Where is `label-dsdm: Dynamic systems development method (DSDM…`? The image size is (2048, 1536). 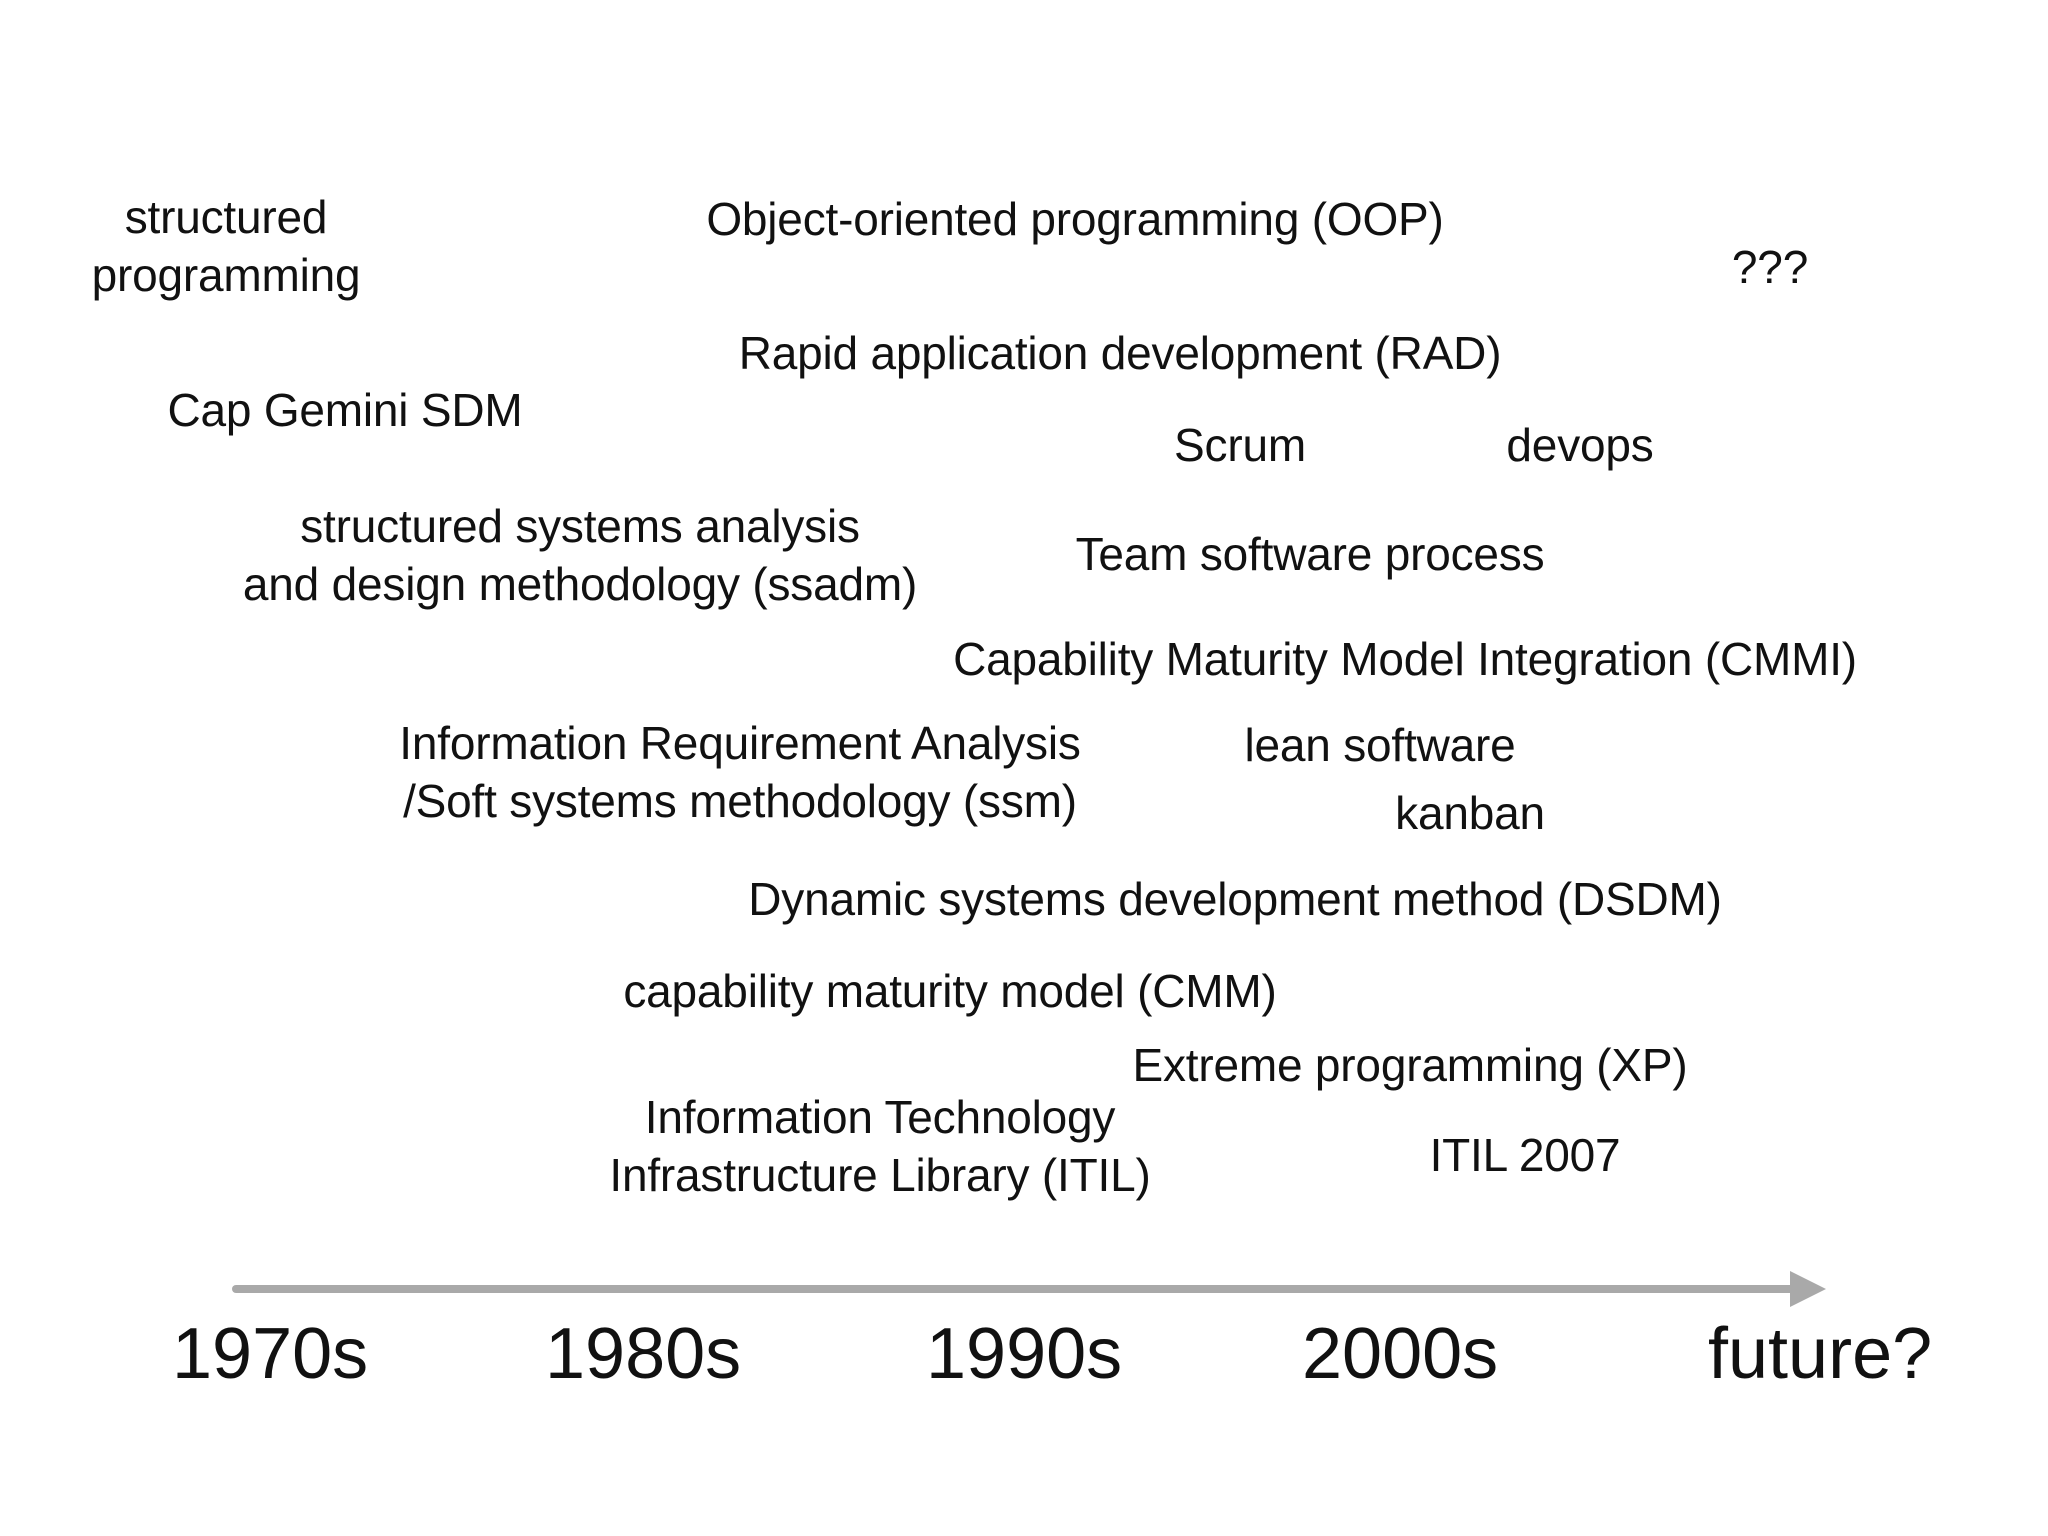
label-dsdm: Dynamic systems development method (DSDM… is located at coordinates (1235, 899).